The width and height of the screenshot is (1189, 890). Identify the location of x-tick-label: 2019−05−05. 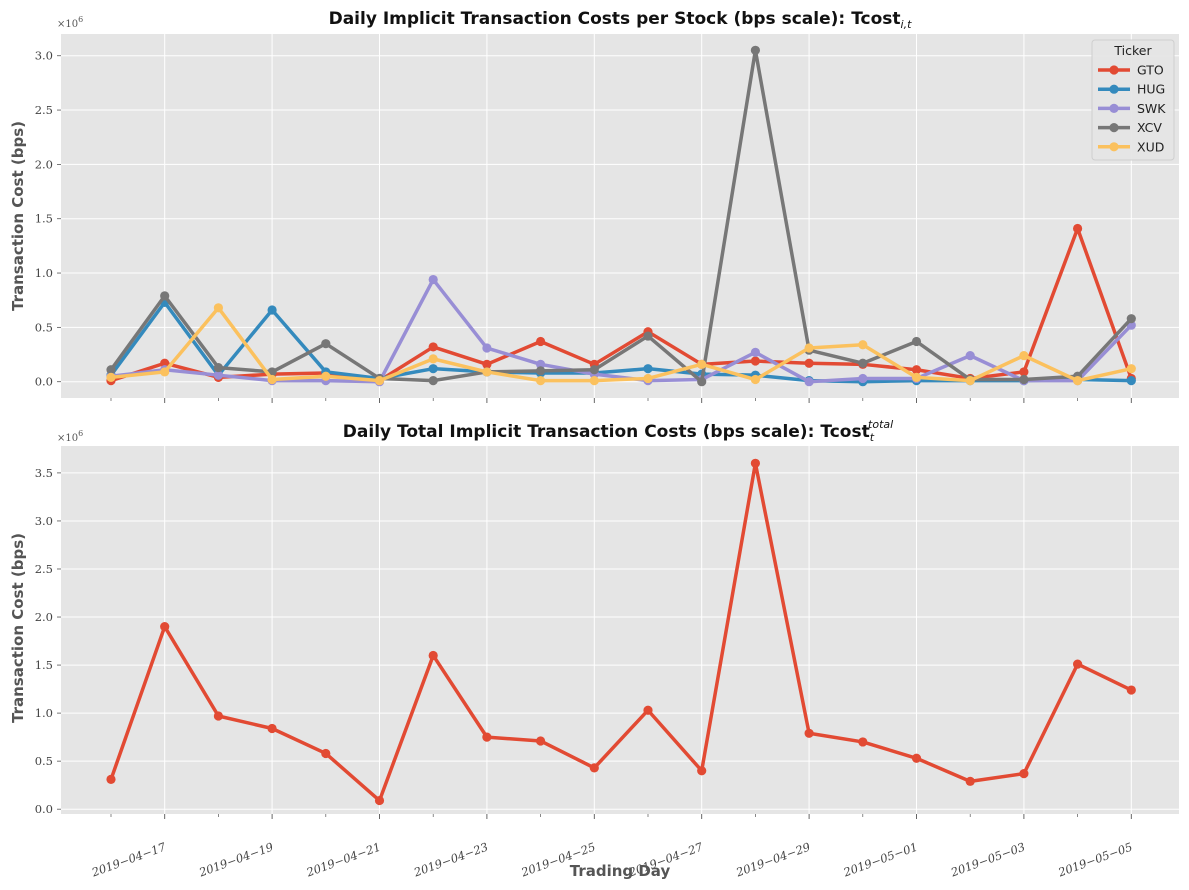
(1094, 860).